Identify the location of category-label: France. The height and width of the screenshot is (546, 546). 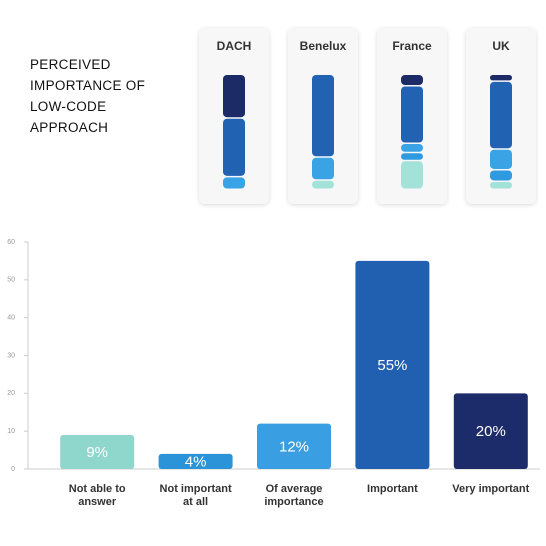
(412, 46).